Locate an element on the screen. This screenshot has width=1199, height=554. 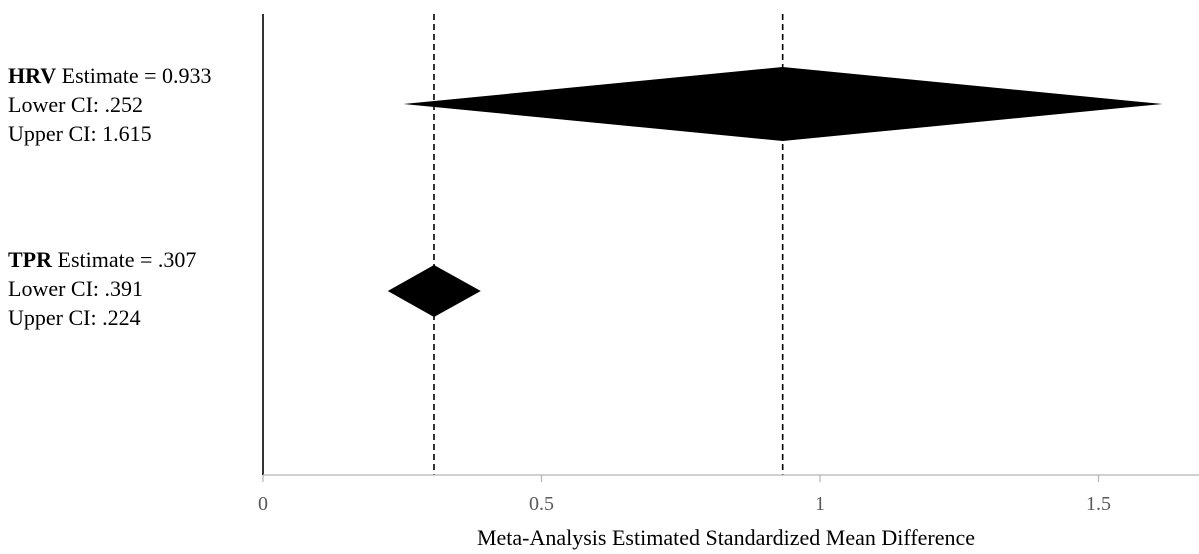
x-tick-label: 0.5 is located at coordinates (541, 504).